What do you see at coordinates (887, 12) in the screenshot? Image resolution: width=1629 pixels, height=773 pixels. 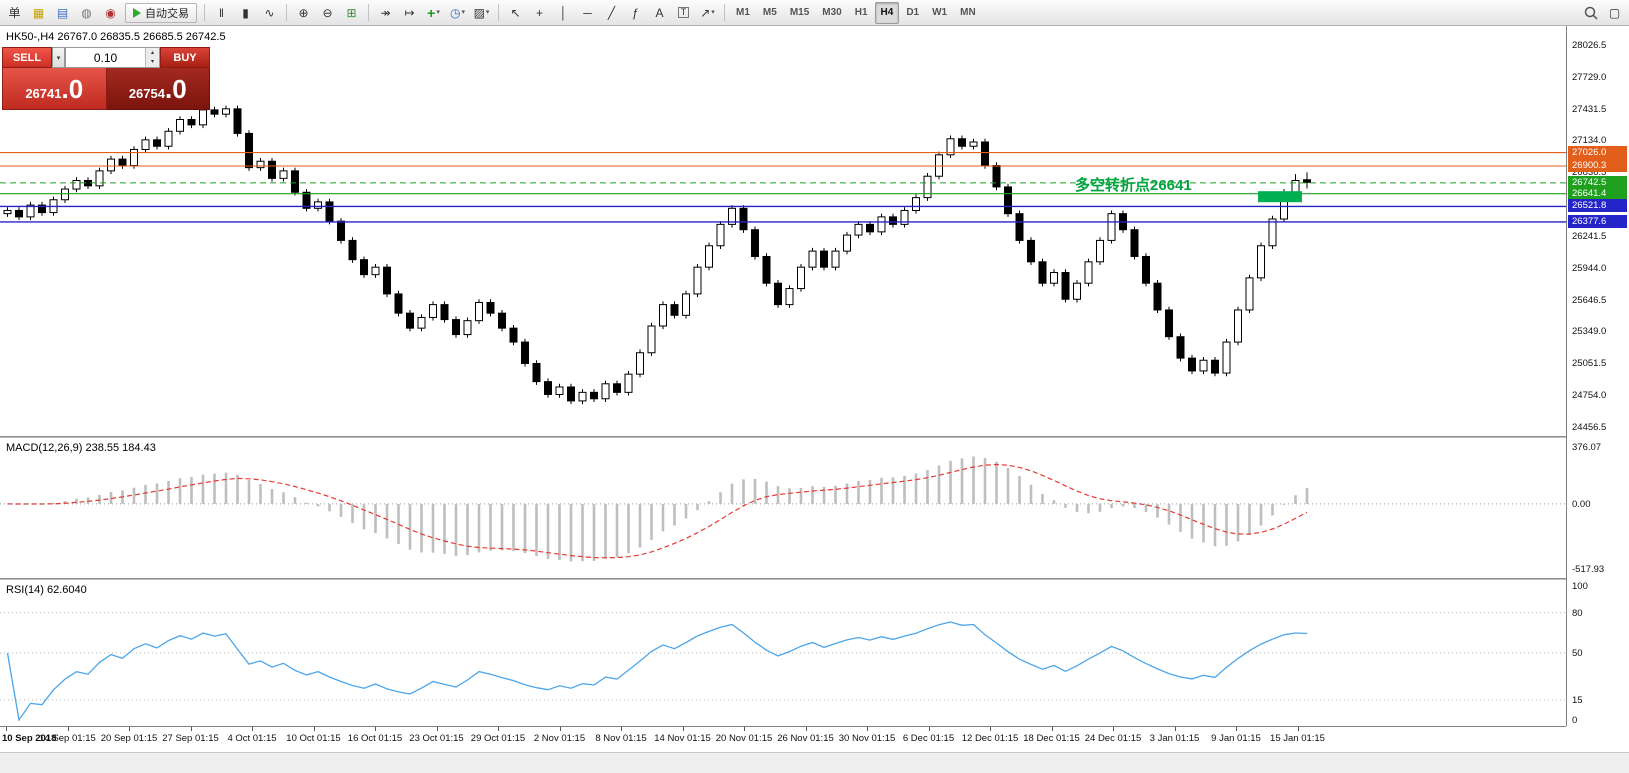 I see `timeframe-h4: H4` at bounding box center [887, 12].